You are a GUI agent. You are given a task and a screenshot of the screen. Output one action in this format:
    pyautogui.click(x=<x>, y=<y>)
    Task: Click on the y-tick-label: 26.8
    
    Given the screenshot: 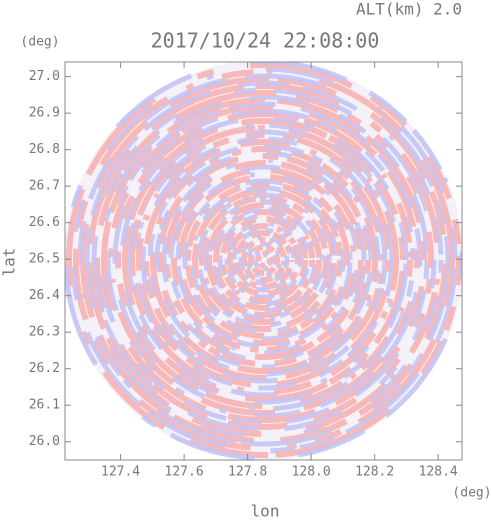 What is the action you would take?
    pyautogui.click(x=44, y=149)
    